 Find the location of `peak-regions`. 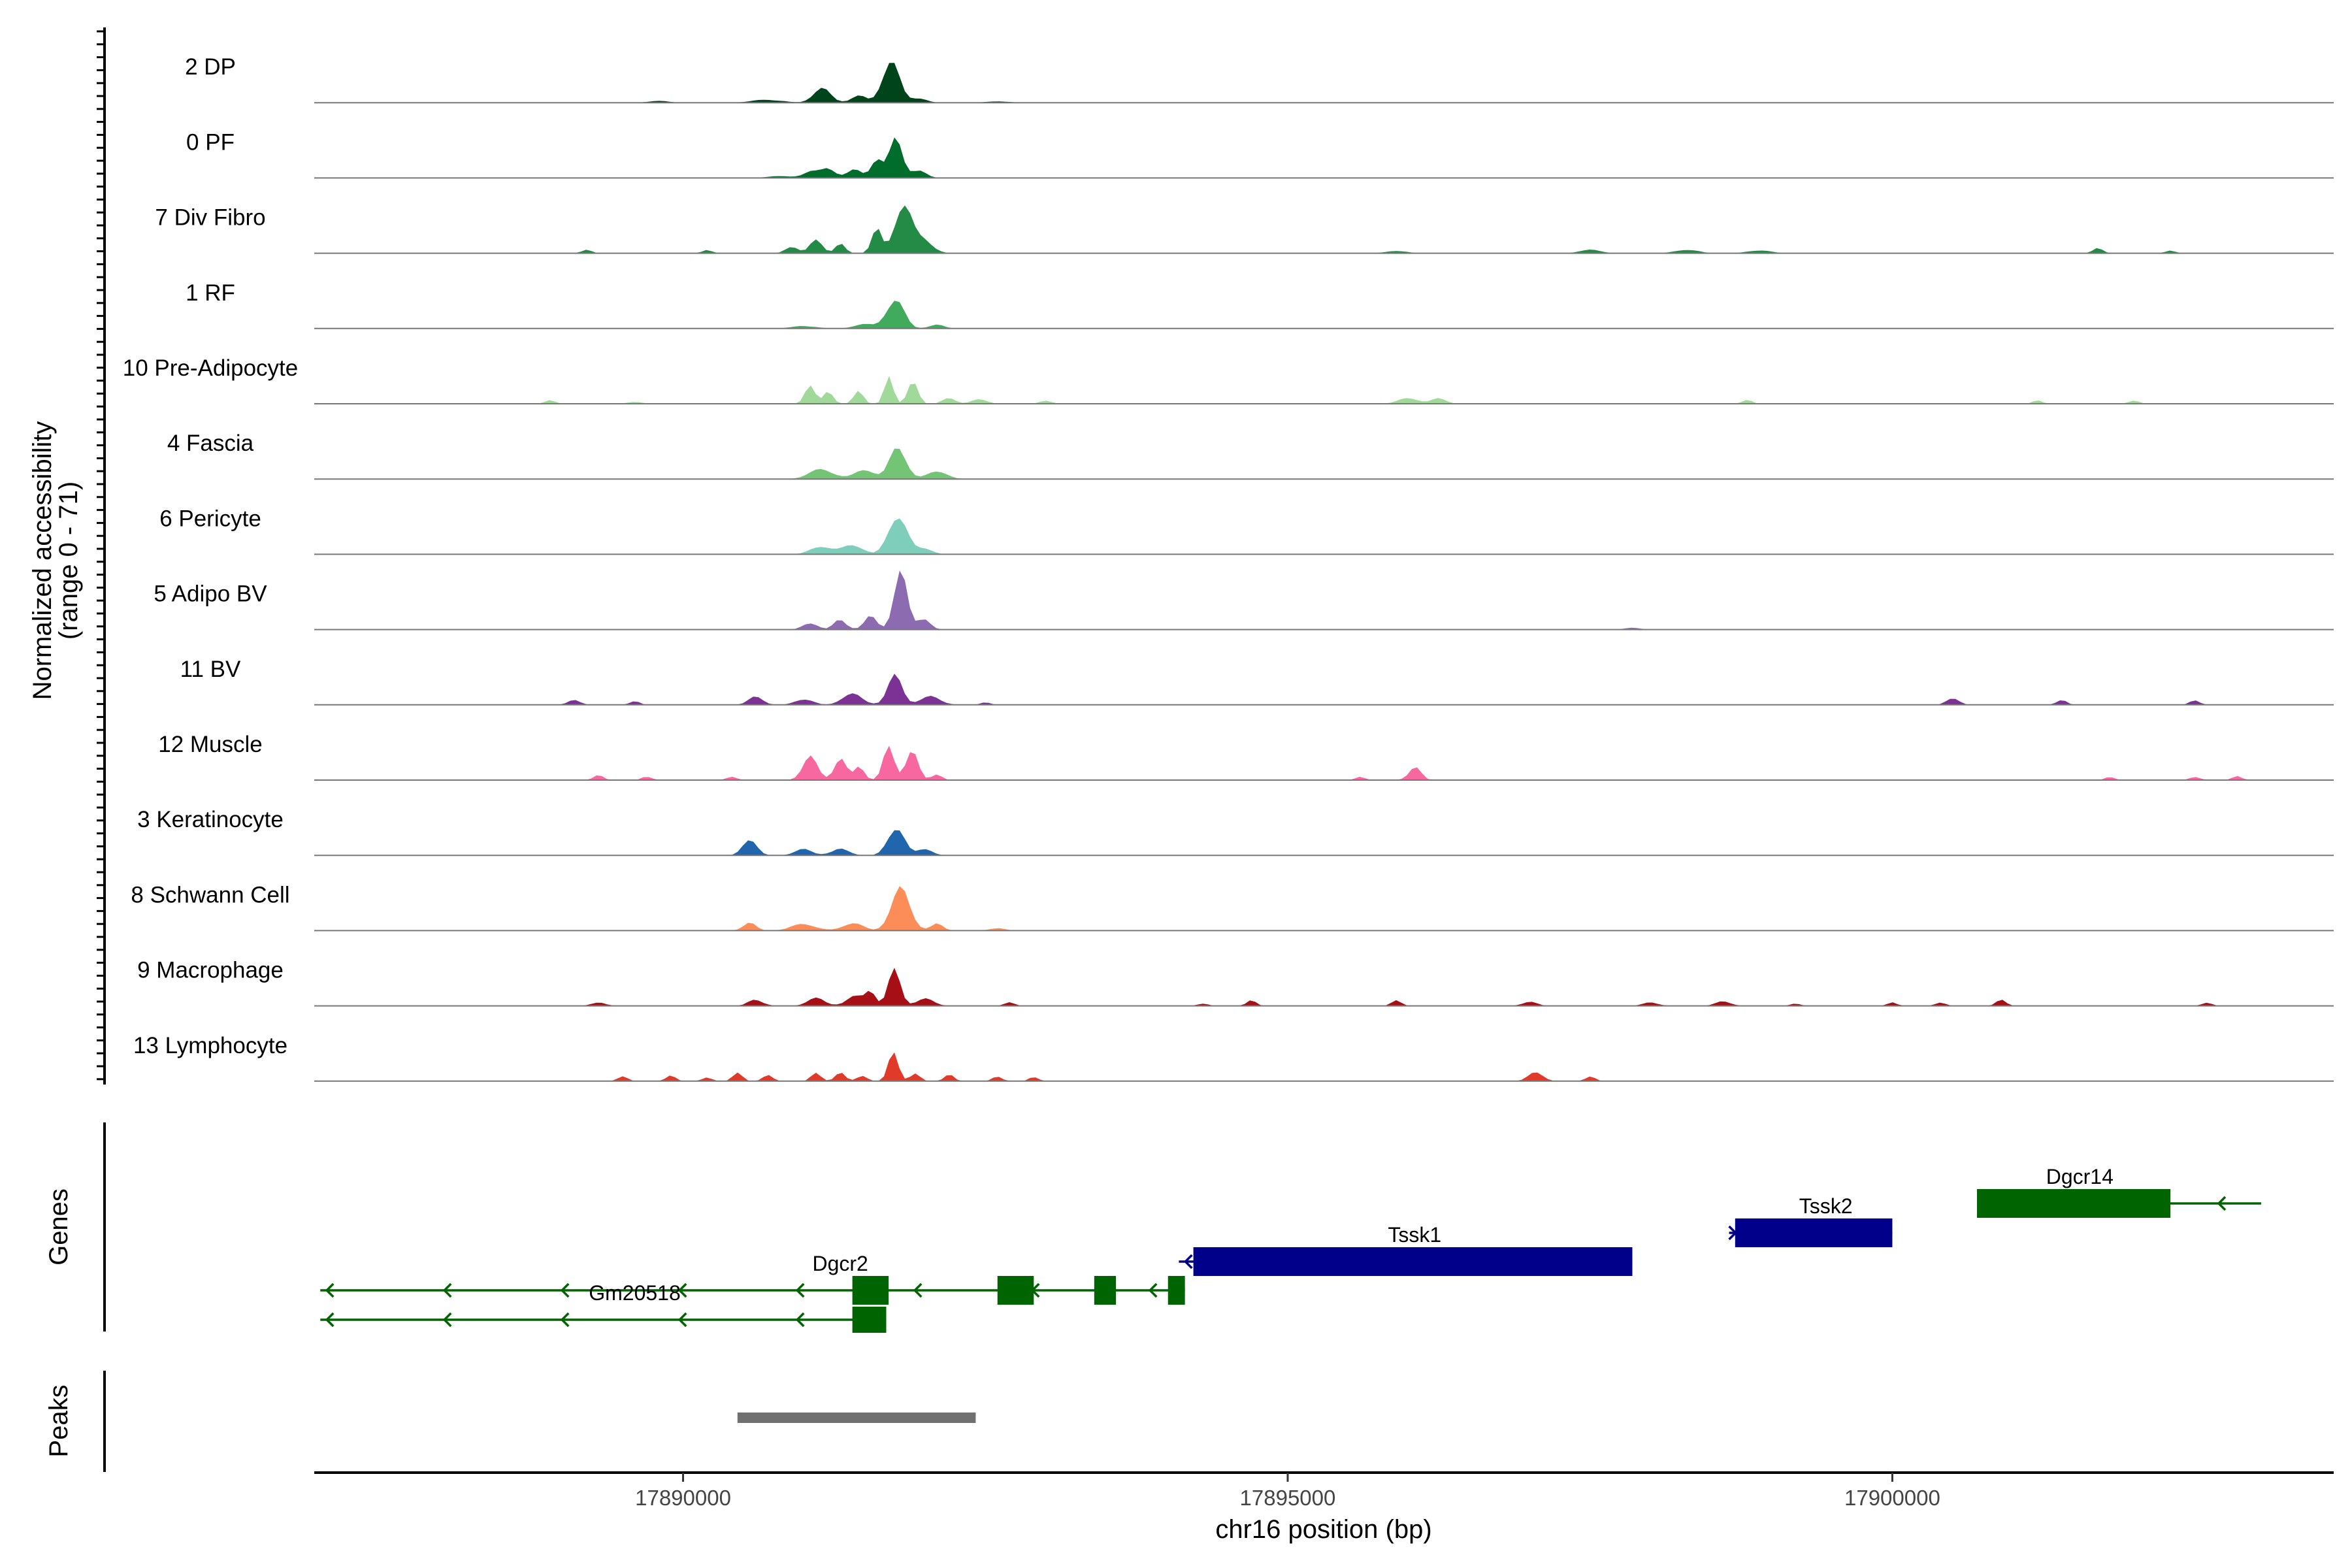

peak-regions is located at coordinates (856, 1418).